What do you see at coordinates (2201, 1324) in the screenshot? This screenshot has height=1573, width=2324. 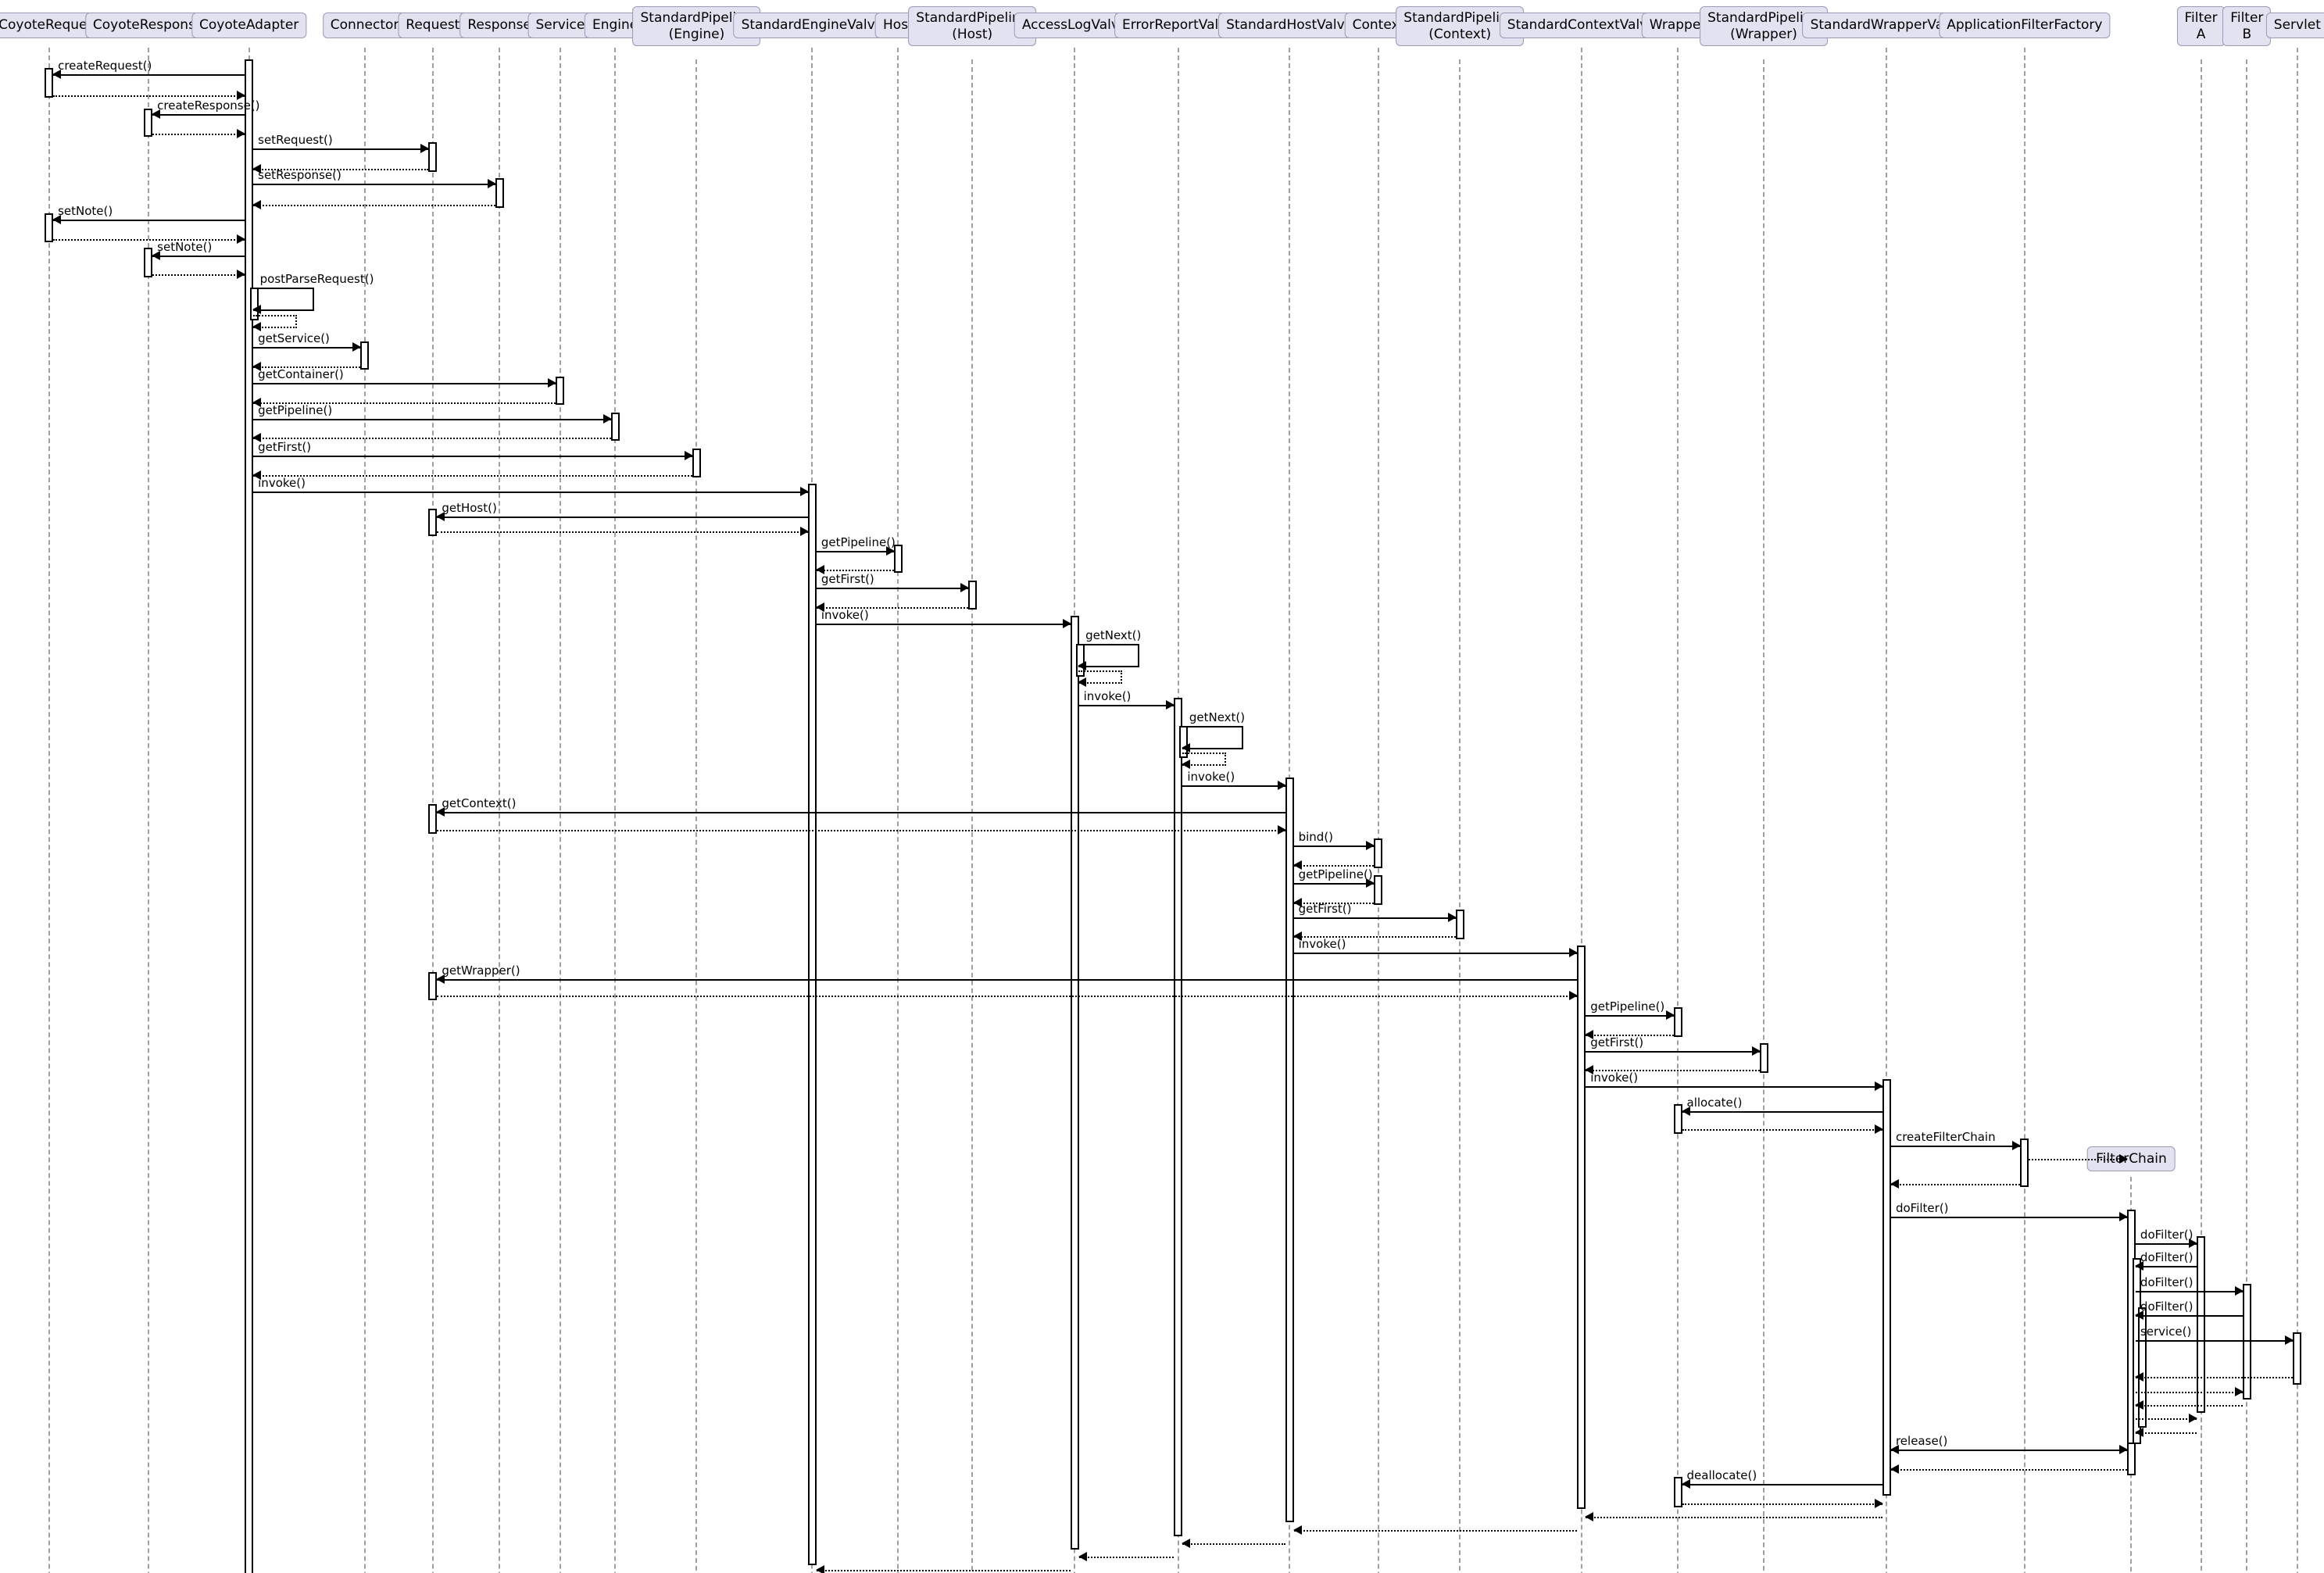 I see `activation-bar-filterA` at bounding box center [2201, 1324].